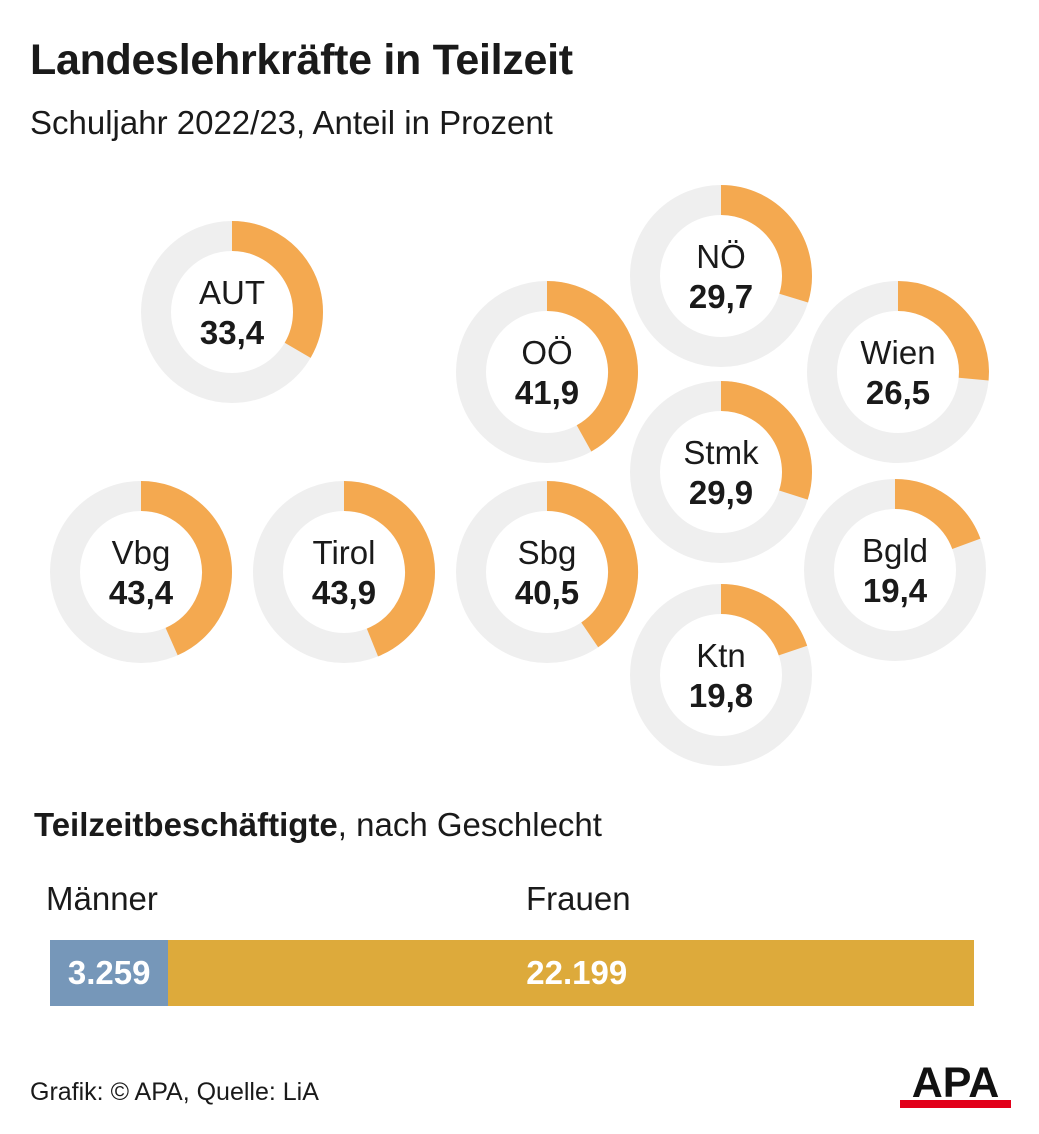 The image size is (1039, 1134). I want to click on svg-text: APA, so click(956, 1083).